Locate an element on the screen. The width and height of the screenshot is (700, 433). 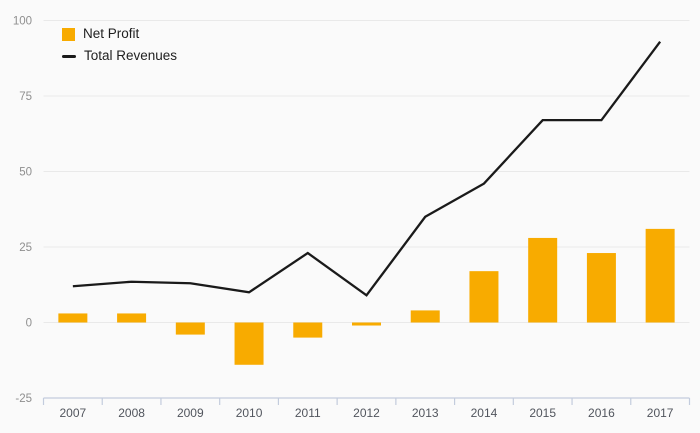
legend-item-net-profit: Net Profit is located at coordinates (119, 34).